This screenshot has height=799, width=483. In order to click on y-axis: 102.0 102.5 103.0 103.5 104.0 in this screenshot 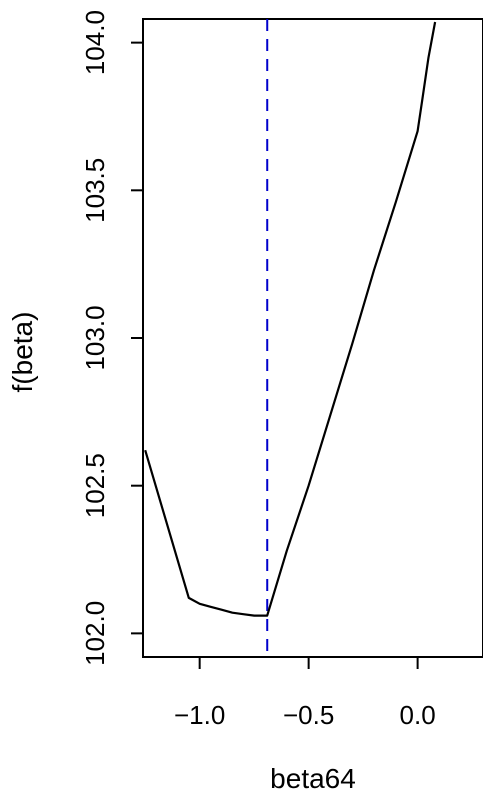, I will do `click(112, 338)`.